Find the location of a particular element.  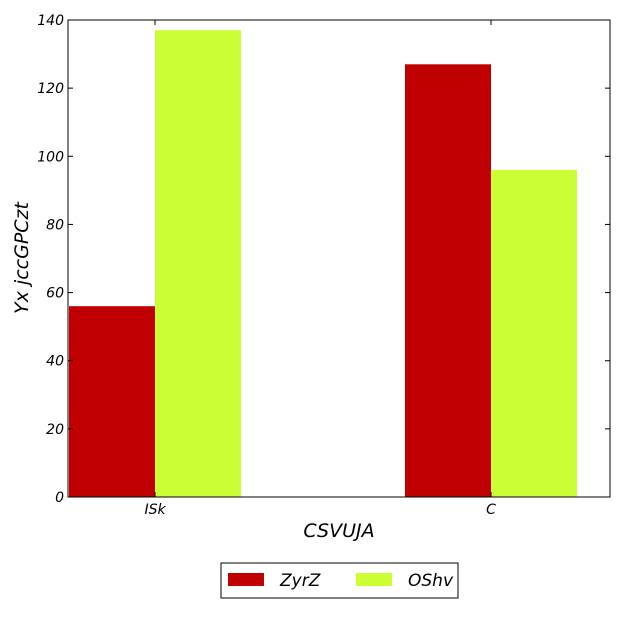

x-tick-label: ISk is located at coordinates (155, 510).